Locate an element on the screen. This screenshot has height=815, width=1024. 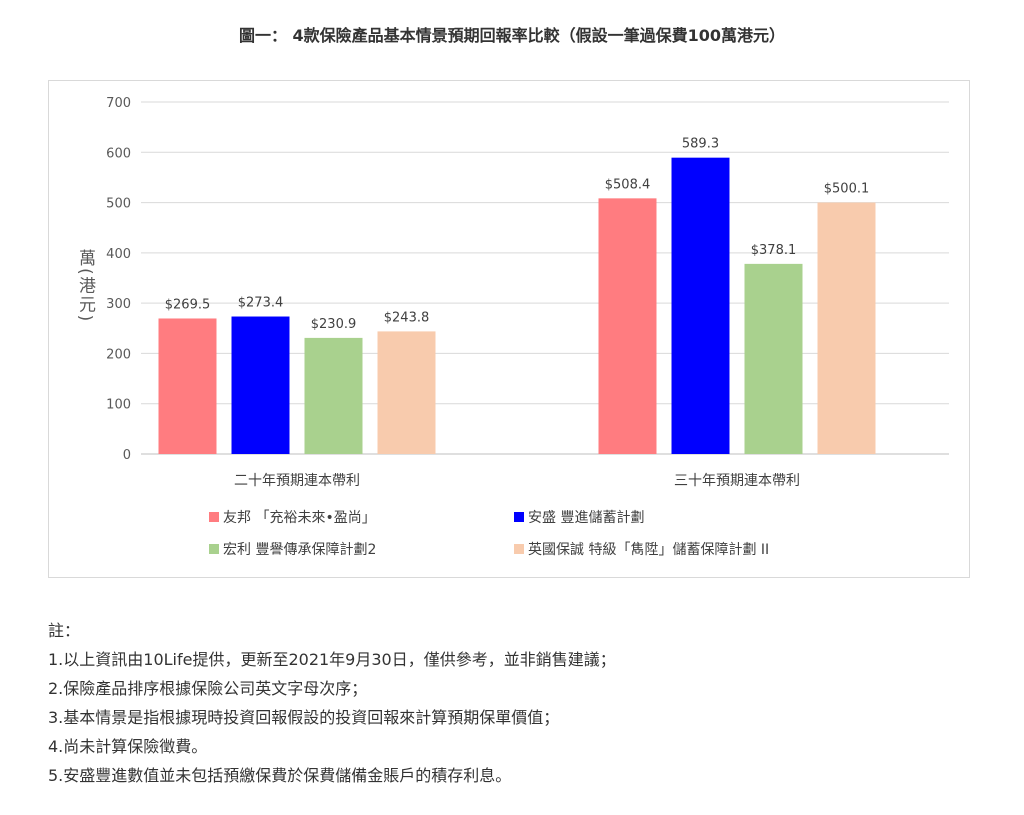
y-tick-label: 600 is located at coordinates (118, 153).